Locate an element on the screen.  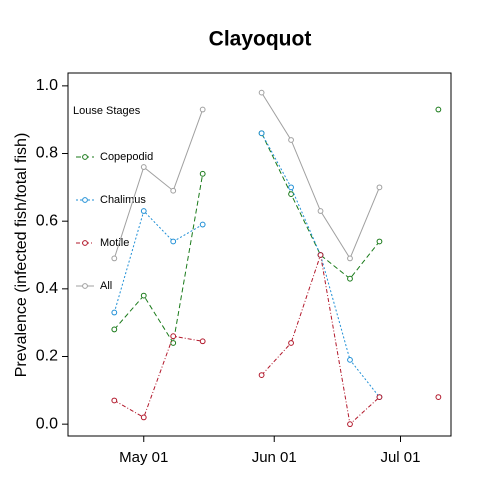
x-tick-label: May 01 is located at coordinates (143, 457).